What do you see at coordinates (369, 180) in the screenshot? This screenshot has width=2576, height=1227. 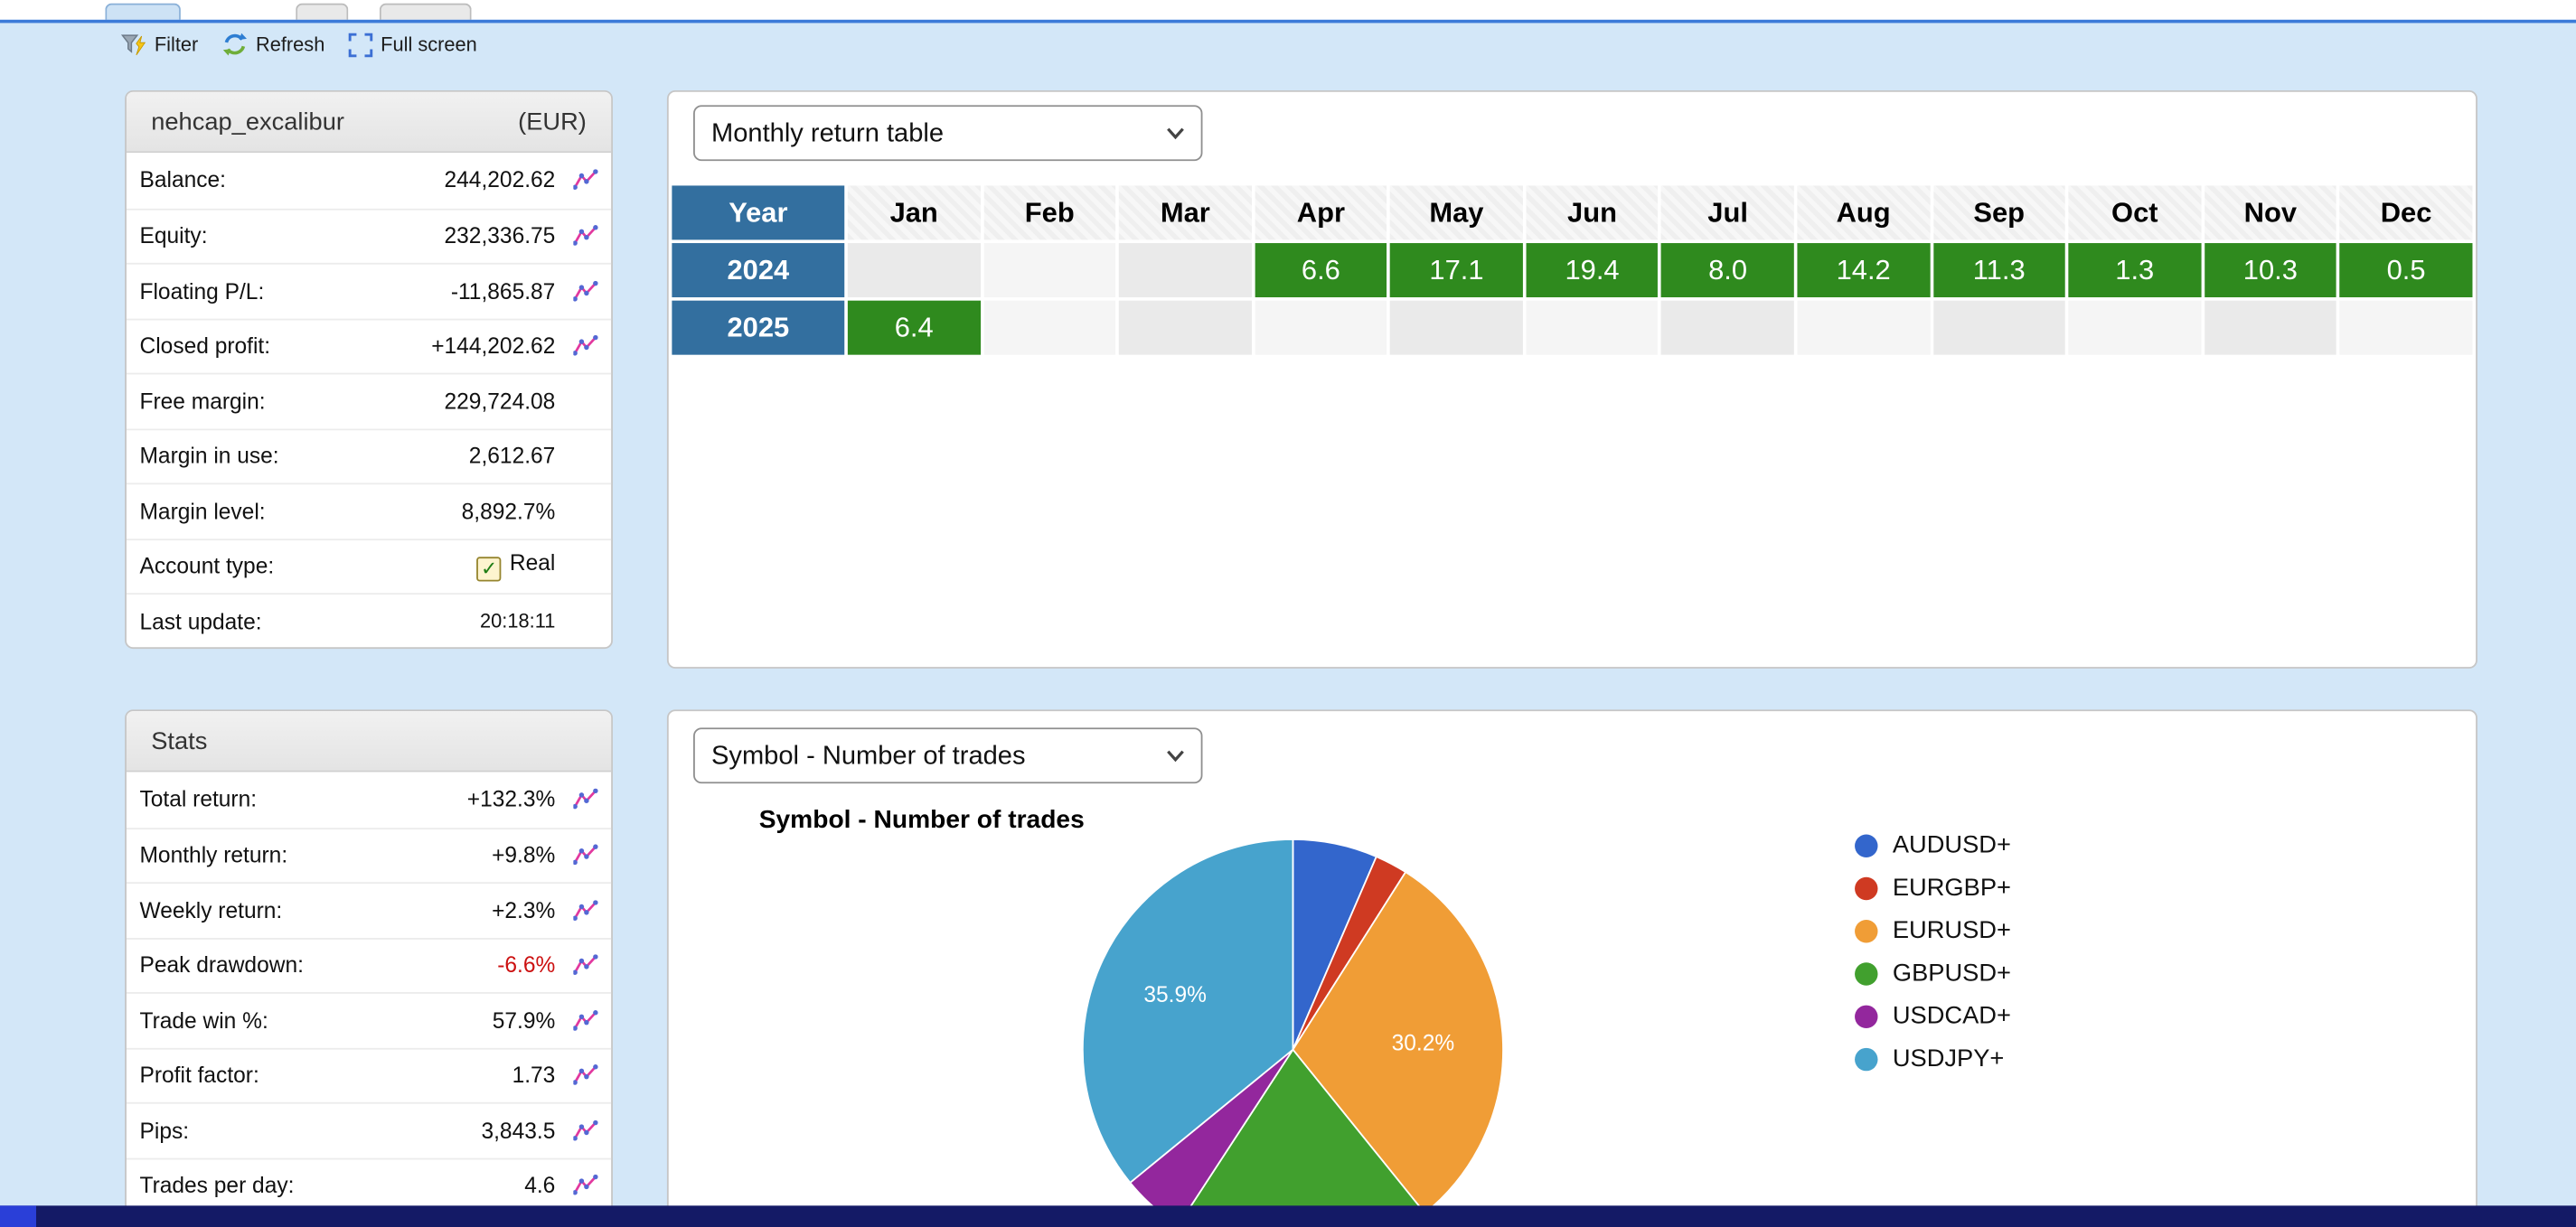 I see `account-row: Balance: 244,202.62` at bounding box center [369, 180].